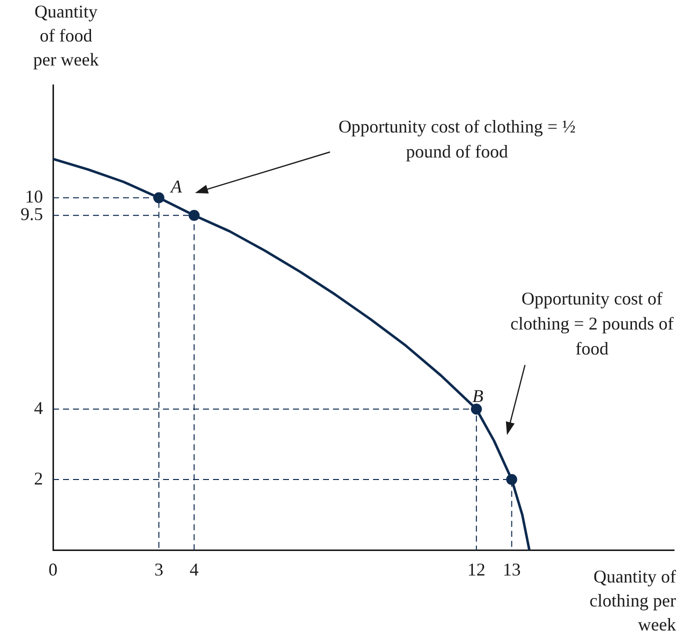  I want to click on annotation: Opportunity cost of clothing = ½ pound of food, so click(457, 139).